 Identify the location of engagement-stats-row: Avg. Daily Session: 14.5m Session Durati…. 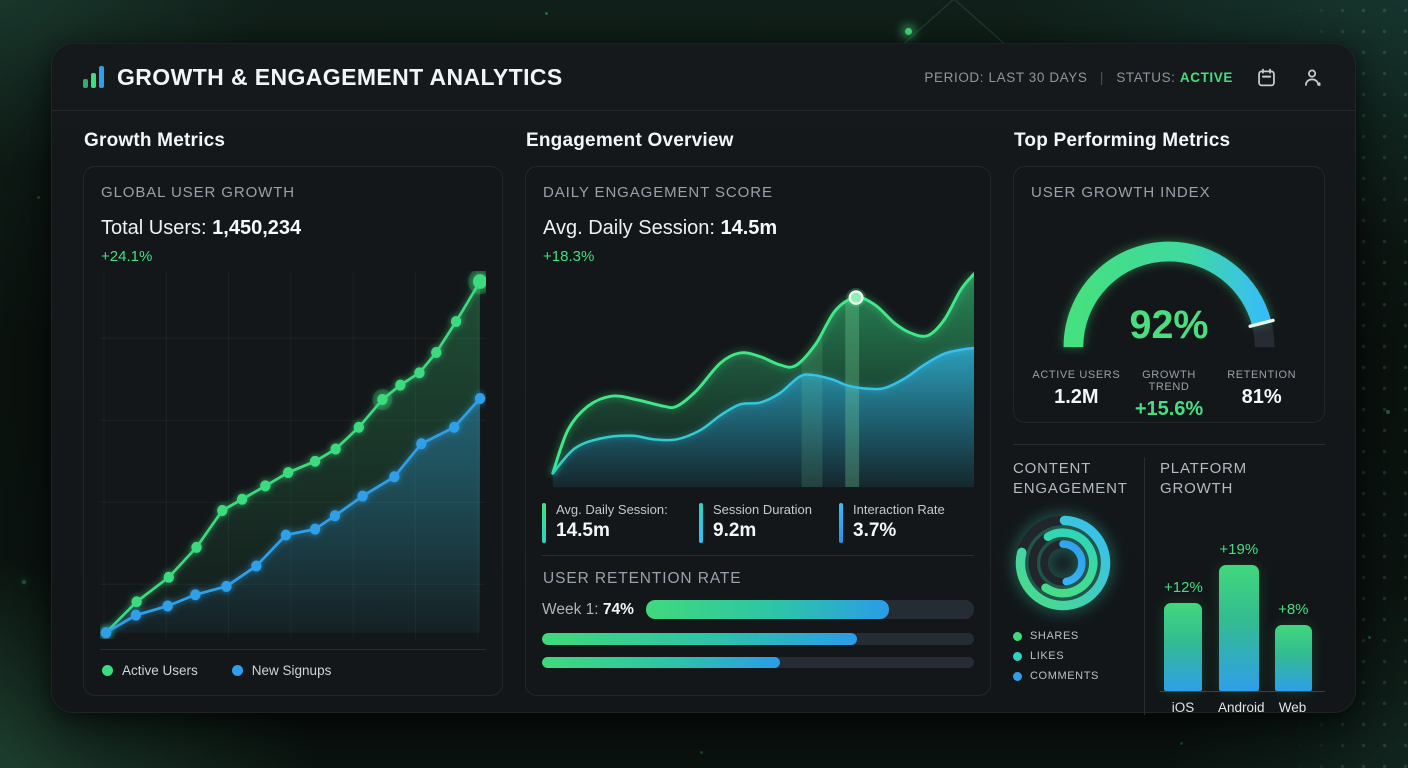
(758, 523).